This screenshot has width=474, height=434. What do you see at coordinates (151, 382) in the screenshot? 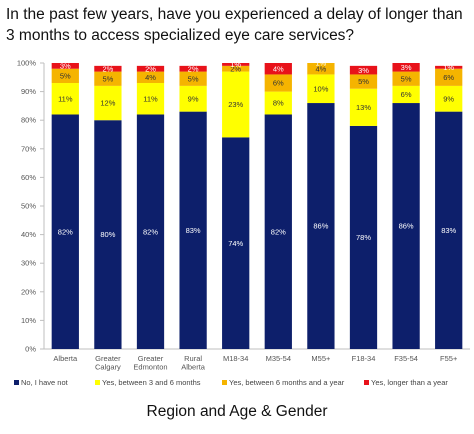
I see `legend-label: Yes, between 3 and 6 months` at bounding box center [151, 382].